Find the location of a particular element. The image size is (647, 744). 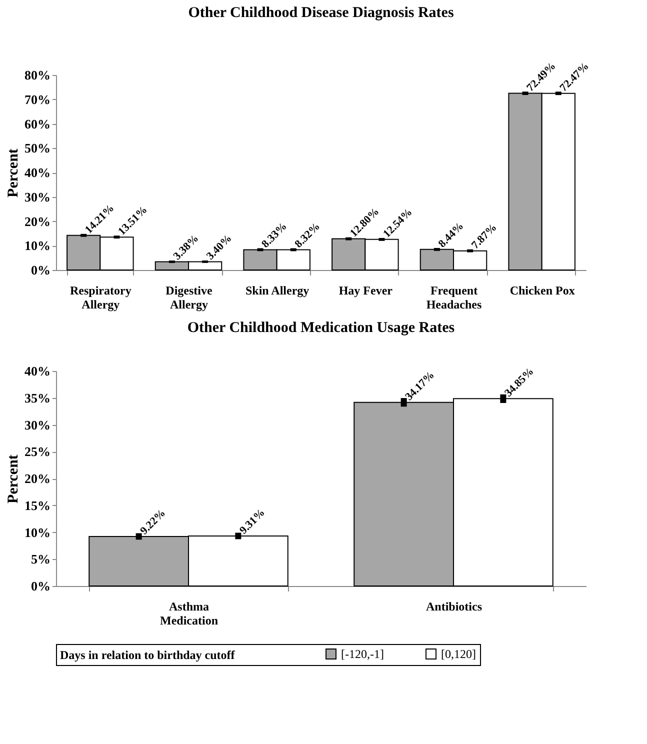

y-tick-label: 80% is located at coordinates (37, 75).